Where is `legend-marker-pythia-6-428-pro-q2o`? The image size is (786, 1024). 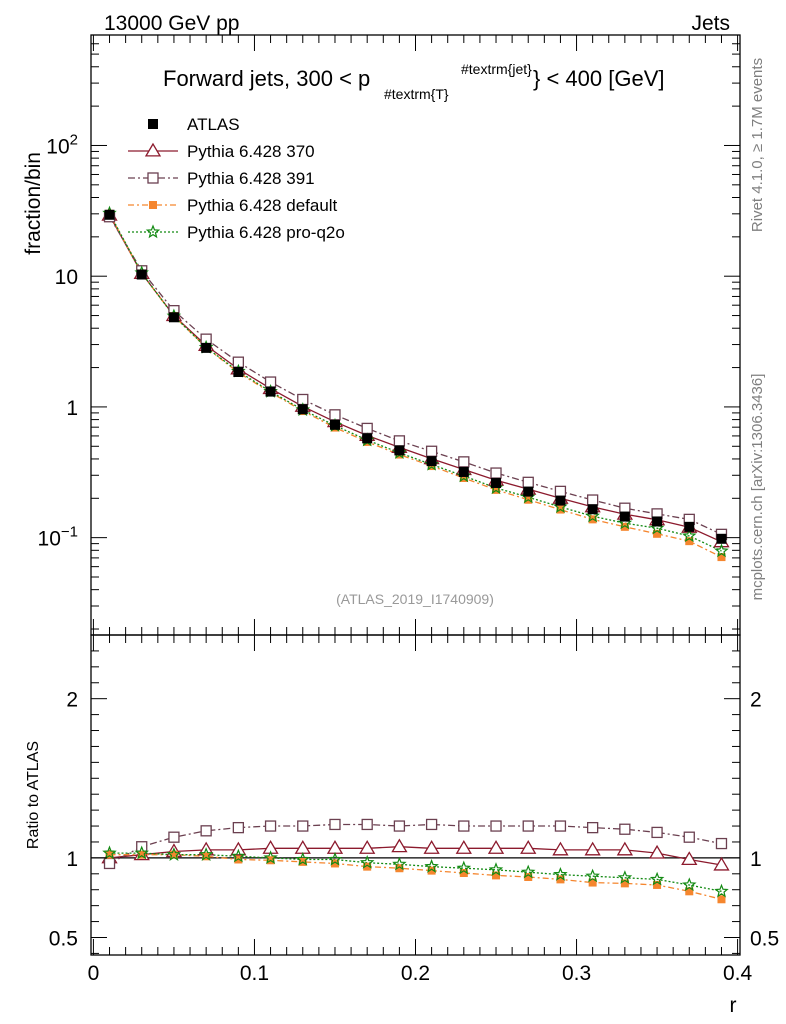 legend-marker-pythia-6-428-pro-q2o is located at coordinates (153, 231).